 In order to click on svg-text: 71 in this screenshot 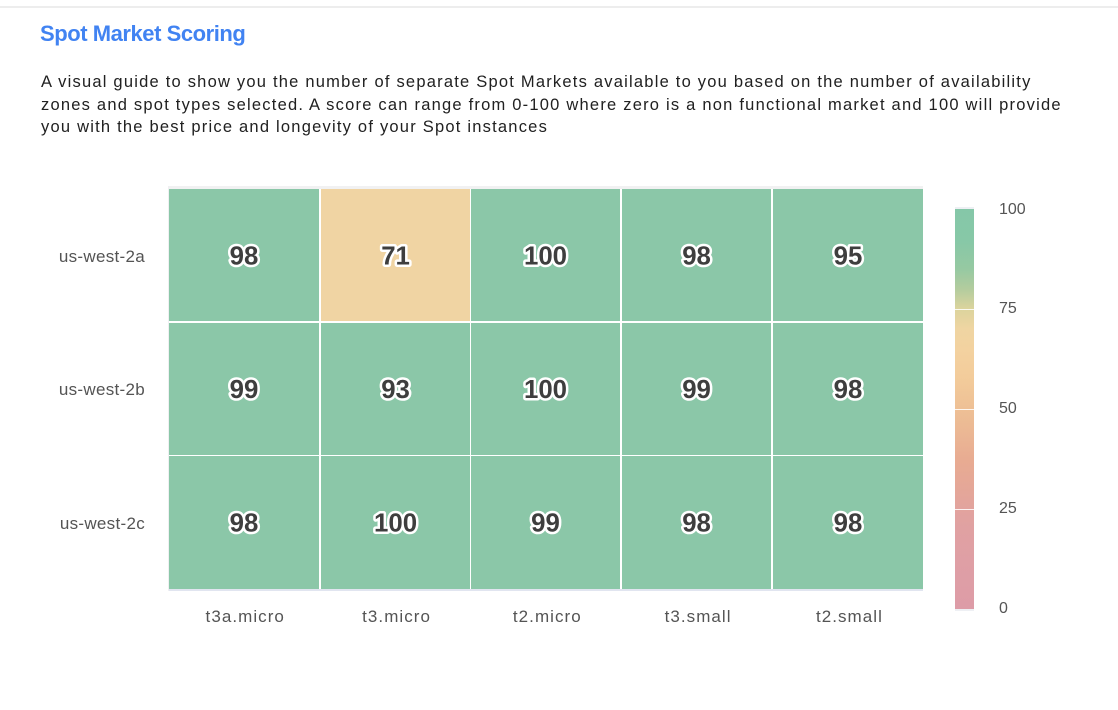, I will do `click(395, 256)`.